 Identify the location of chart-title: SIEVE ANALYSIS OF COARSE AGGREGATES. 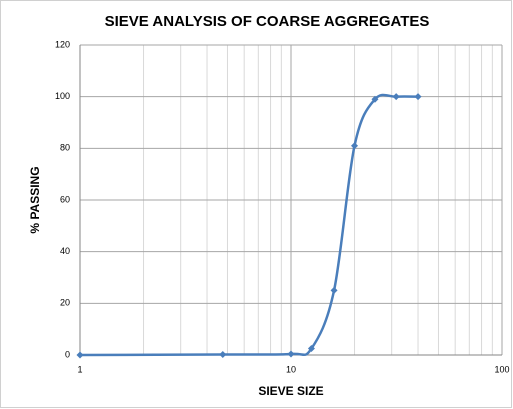
(267, 21).